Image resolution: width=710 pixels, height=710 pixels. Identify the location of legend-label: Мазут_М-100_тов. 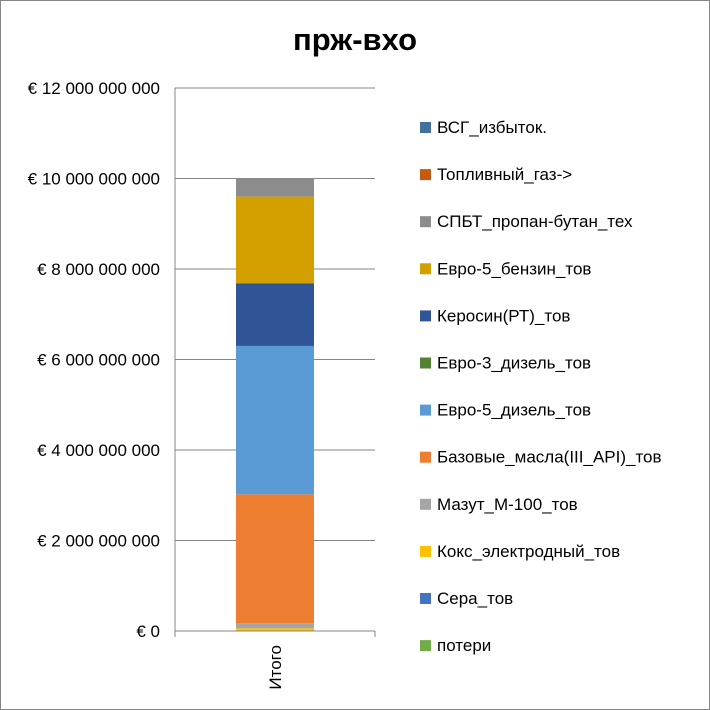
(507, 504).